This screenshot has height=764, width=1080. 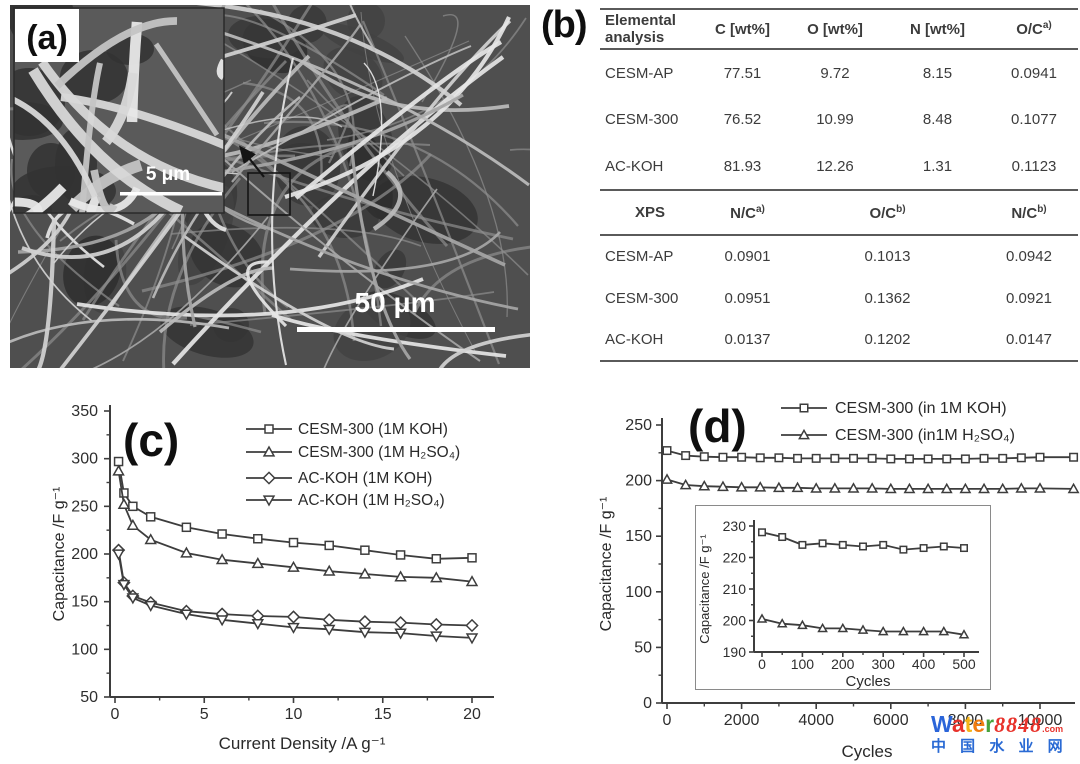 I want to click on x-tick-label: 8000, so click(x=966, y=720).